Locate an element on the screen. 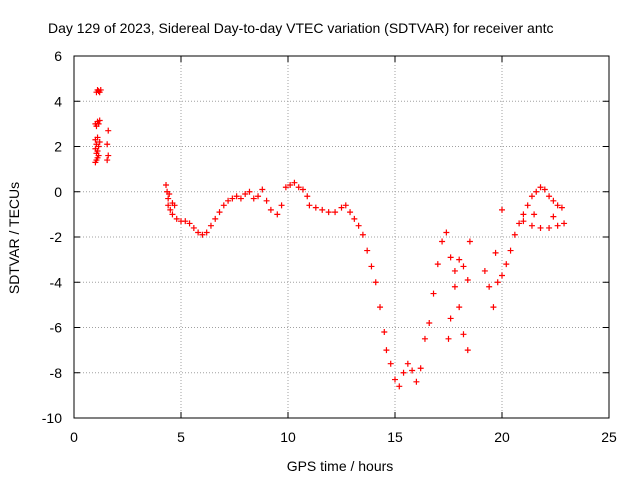 Image resolution: width=640 pixels, height=480 pixels. x-tick-label: 10 is located at coordinates (288, 437).